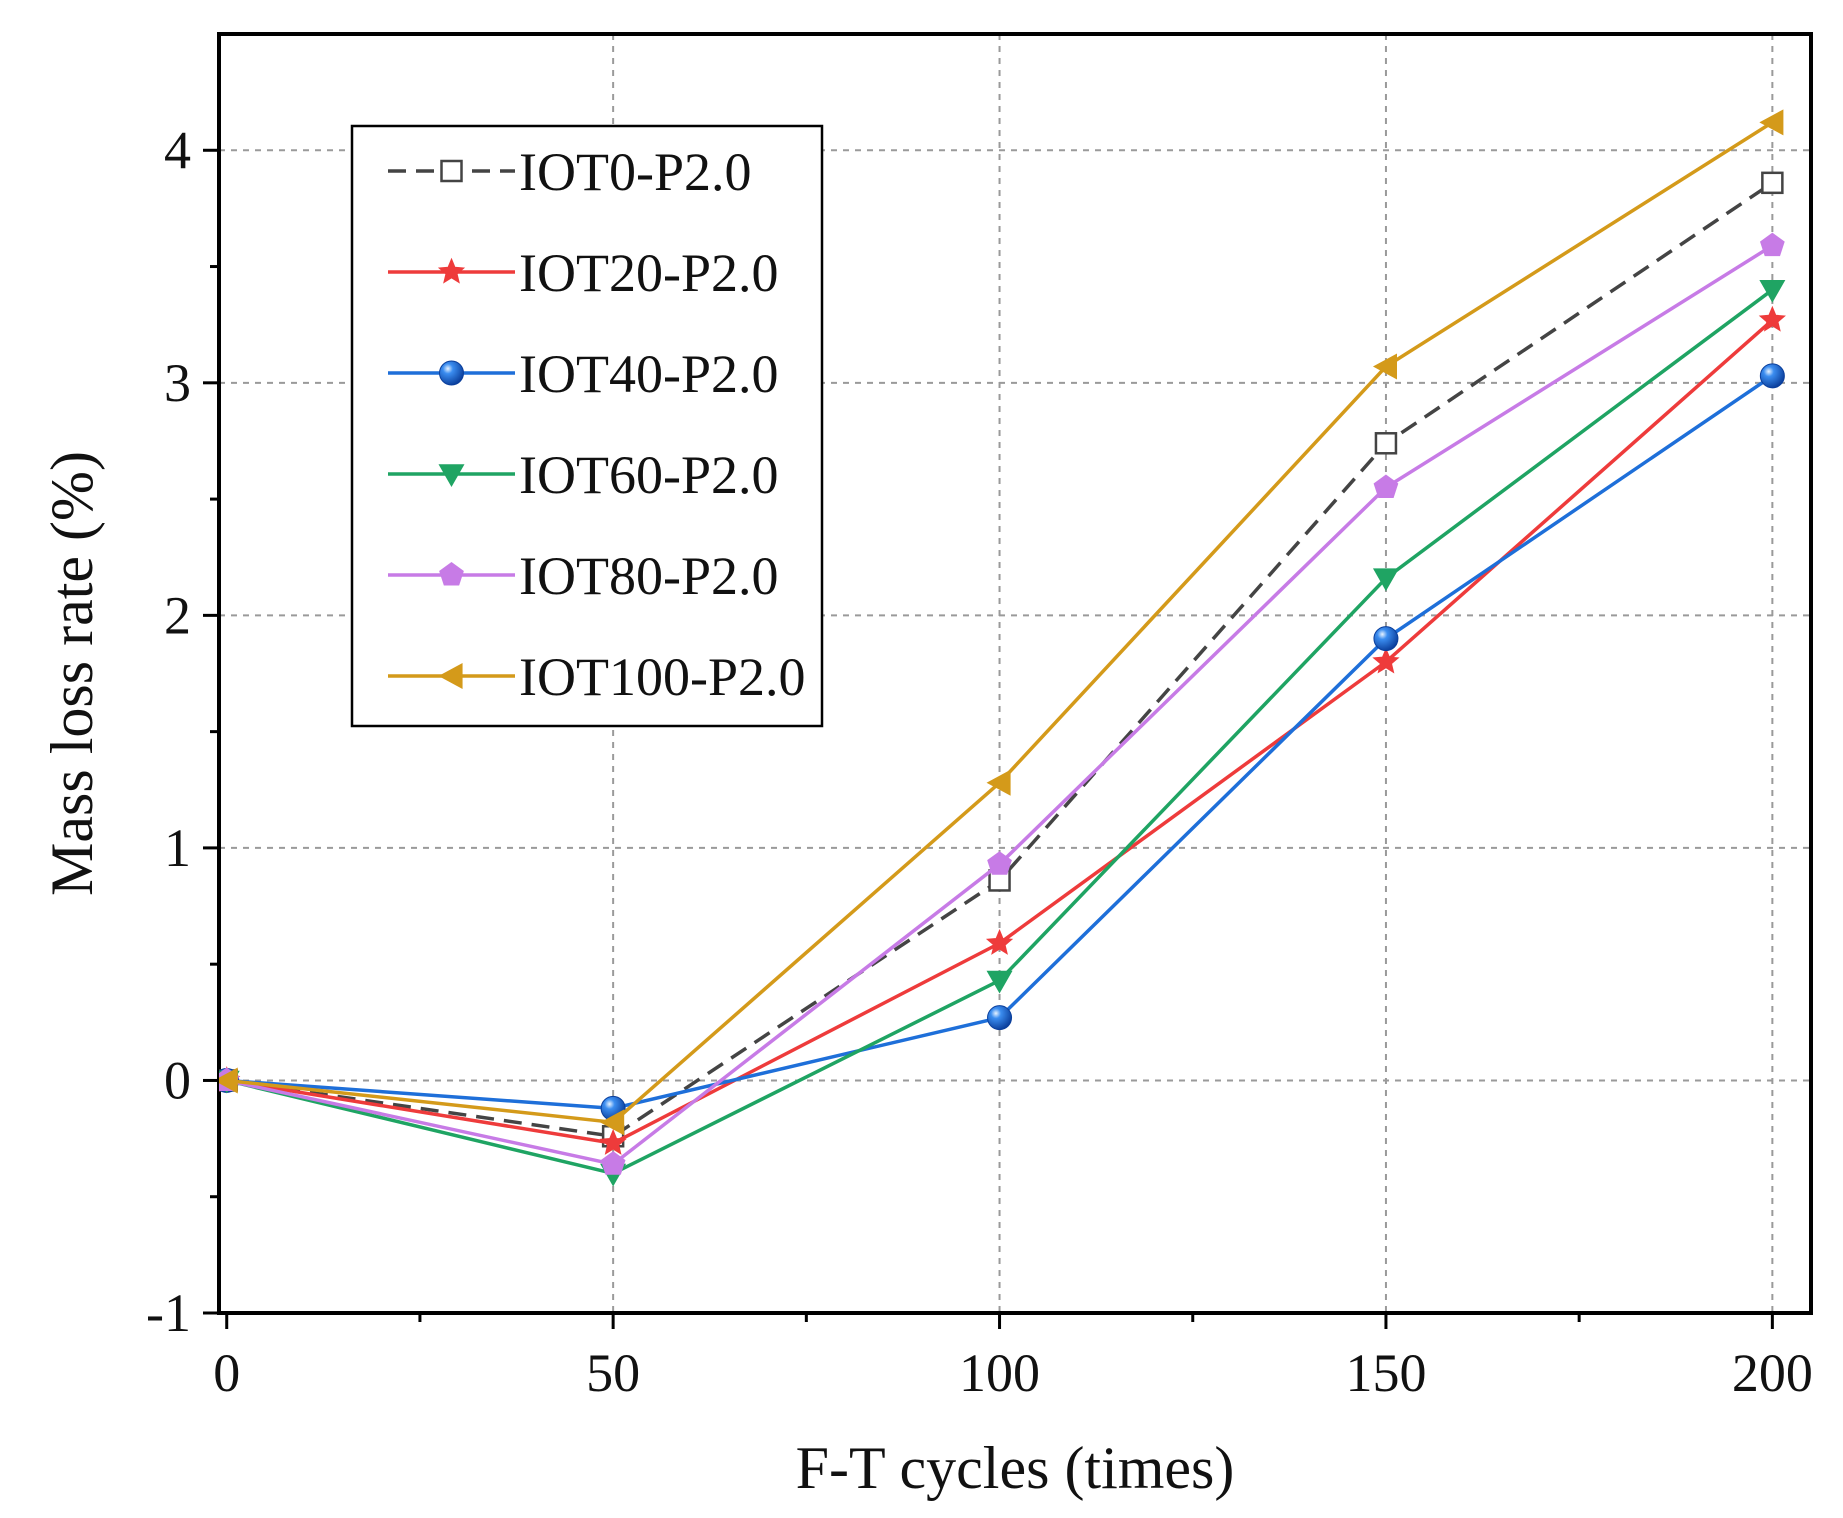 This screenshot has height=1518, width=1843. I want to click on legend-item-iot20-p2-0: IOT20-P2.0, so click(583, 273).